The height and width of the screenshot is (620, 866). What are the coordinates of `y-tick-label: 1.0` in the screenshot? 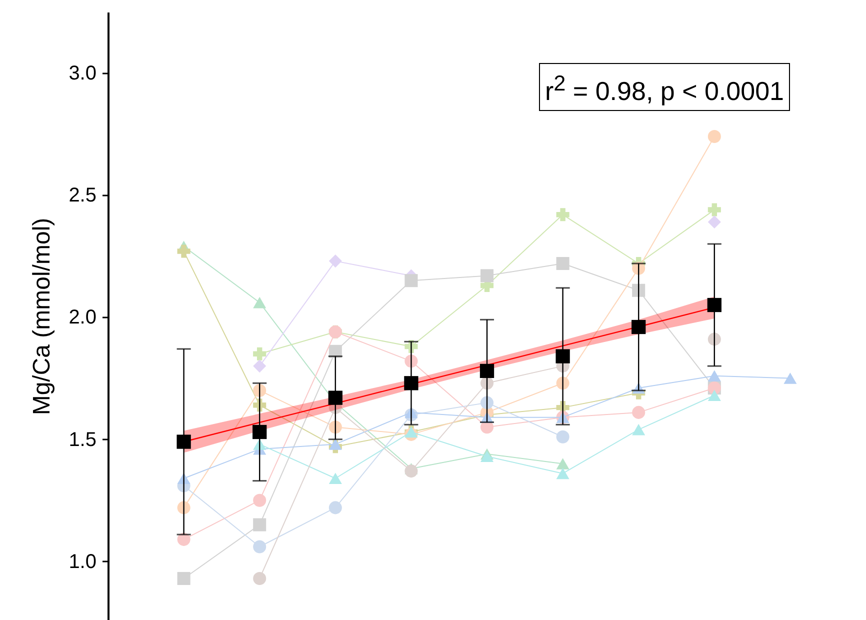 It's located at (82, 561).